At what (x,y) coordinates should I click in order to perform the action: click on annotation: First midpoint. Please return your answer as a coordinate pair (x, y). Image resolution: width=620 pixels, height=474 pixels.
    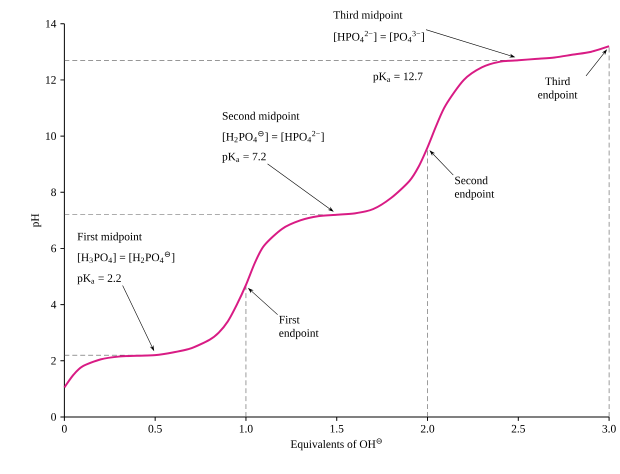
    Looking at the image, I should click on (109, 237).